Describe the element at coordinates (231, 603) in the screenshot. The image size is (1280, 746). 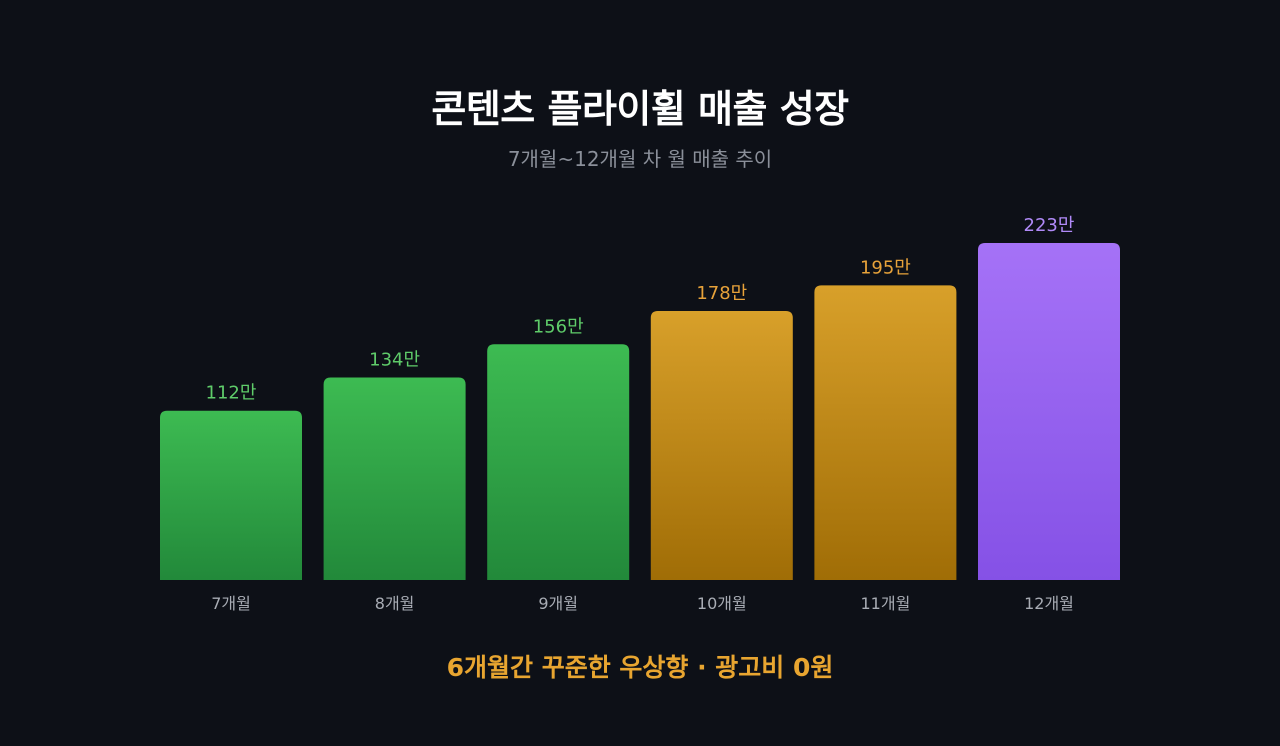
I see `x-tick-label: 7개월` at that location.